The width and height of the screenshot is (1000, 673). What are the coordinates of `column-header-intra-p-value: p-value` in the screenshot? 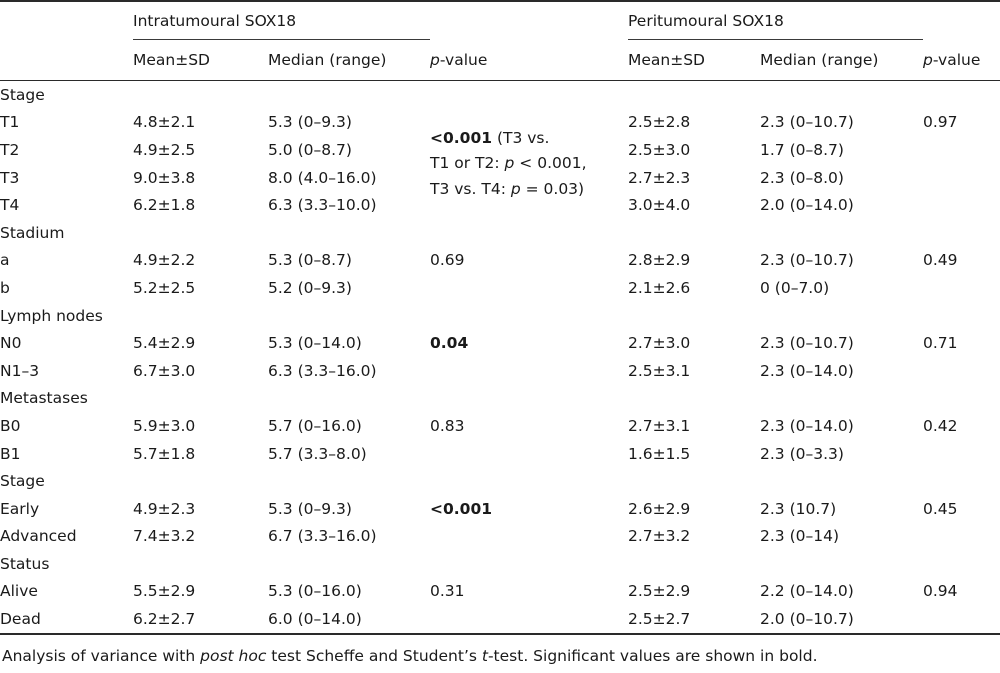 It's located at (529, 60).